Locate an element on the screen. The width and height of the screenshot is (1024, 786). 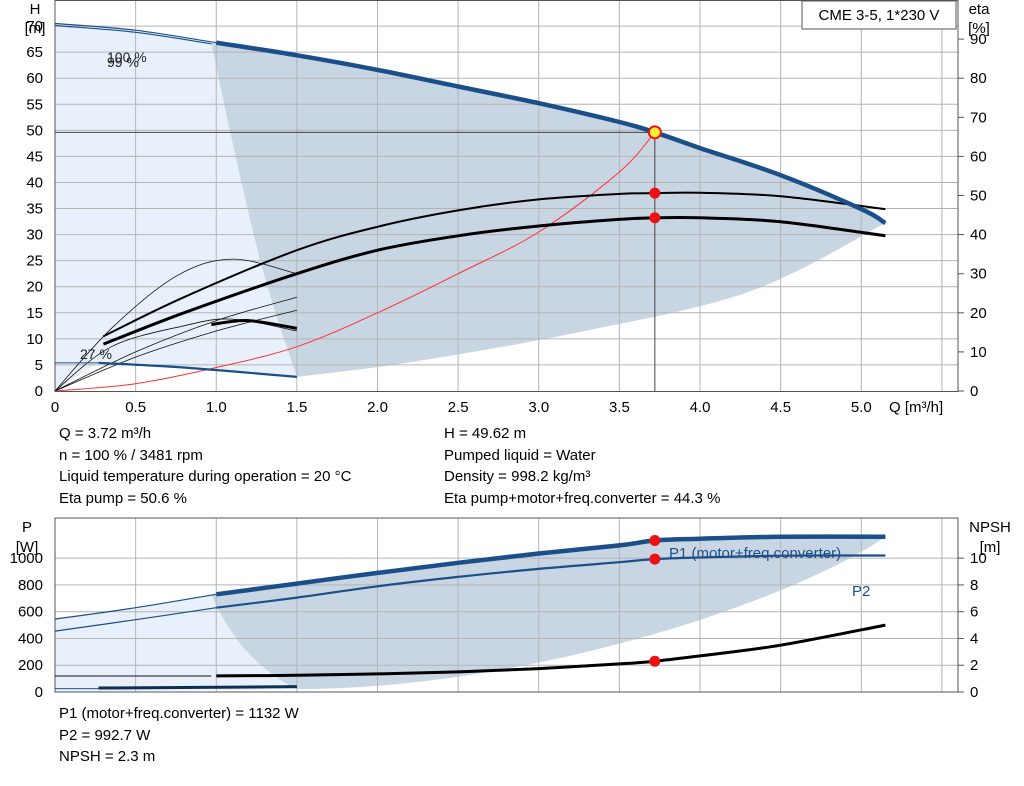
h-tick-label: 35 is located at coordinates (34, 209).